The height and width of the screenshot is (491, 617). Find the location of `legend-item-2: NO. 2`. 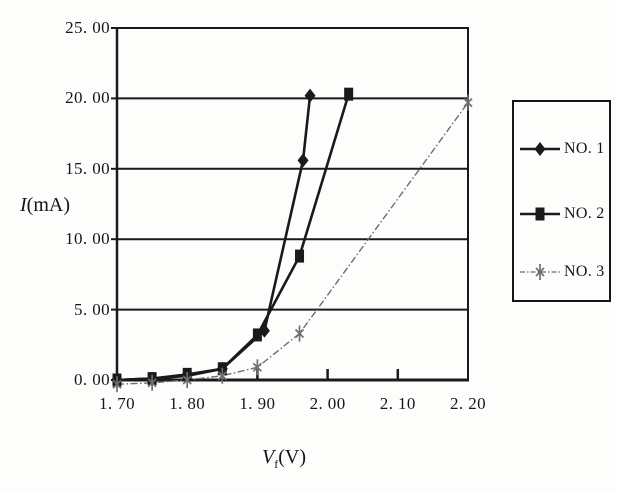

legend-item-2: NO. 2 is located at coordinates (562, 214).